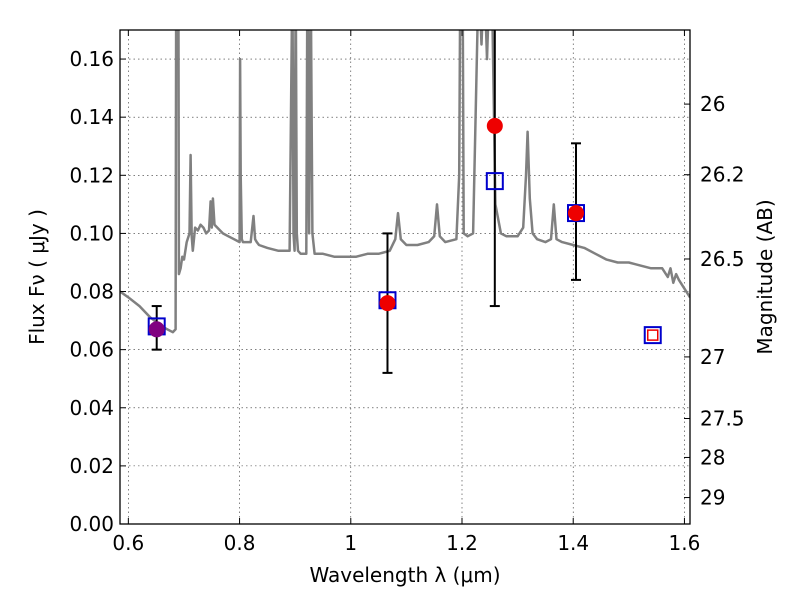  I want to click on right-tick-label: 28, so click(712, 457).